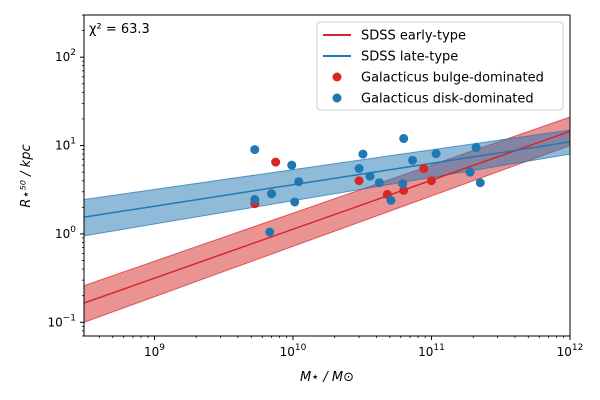  What do you see at coordinates (570, 351) in the screenshot?
I see `x-tick-label: 1012` at bounding box center [570, 351].